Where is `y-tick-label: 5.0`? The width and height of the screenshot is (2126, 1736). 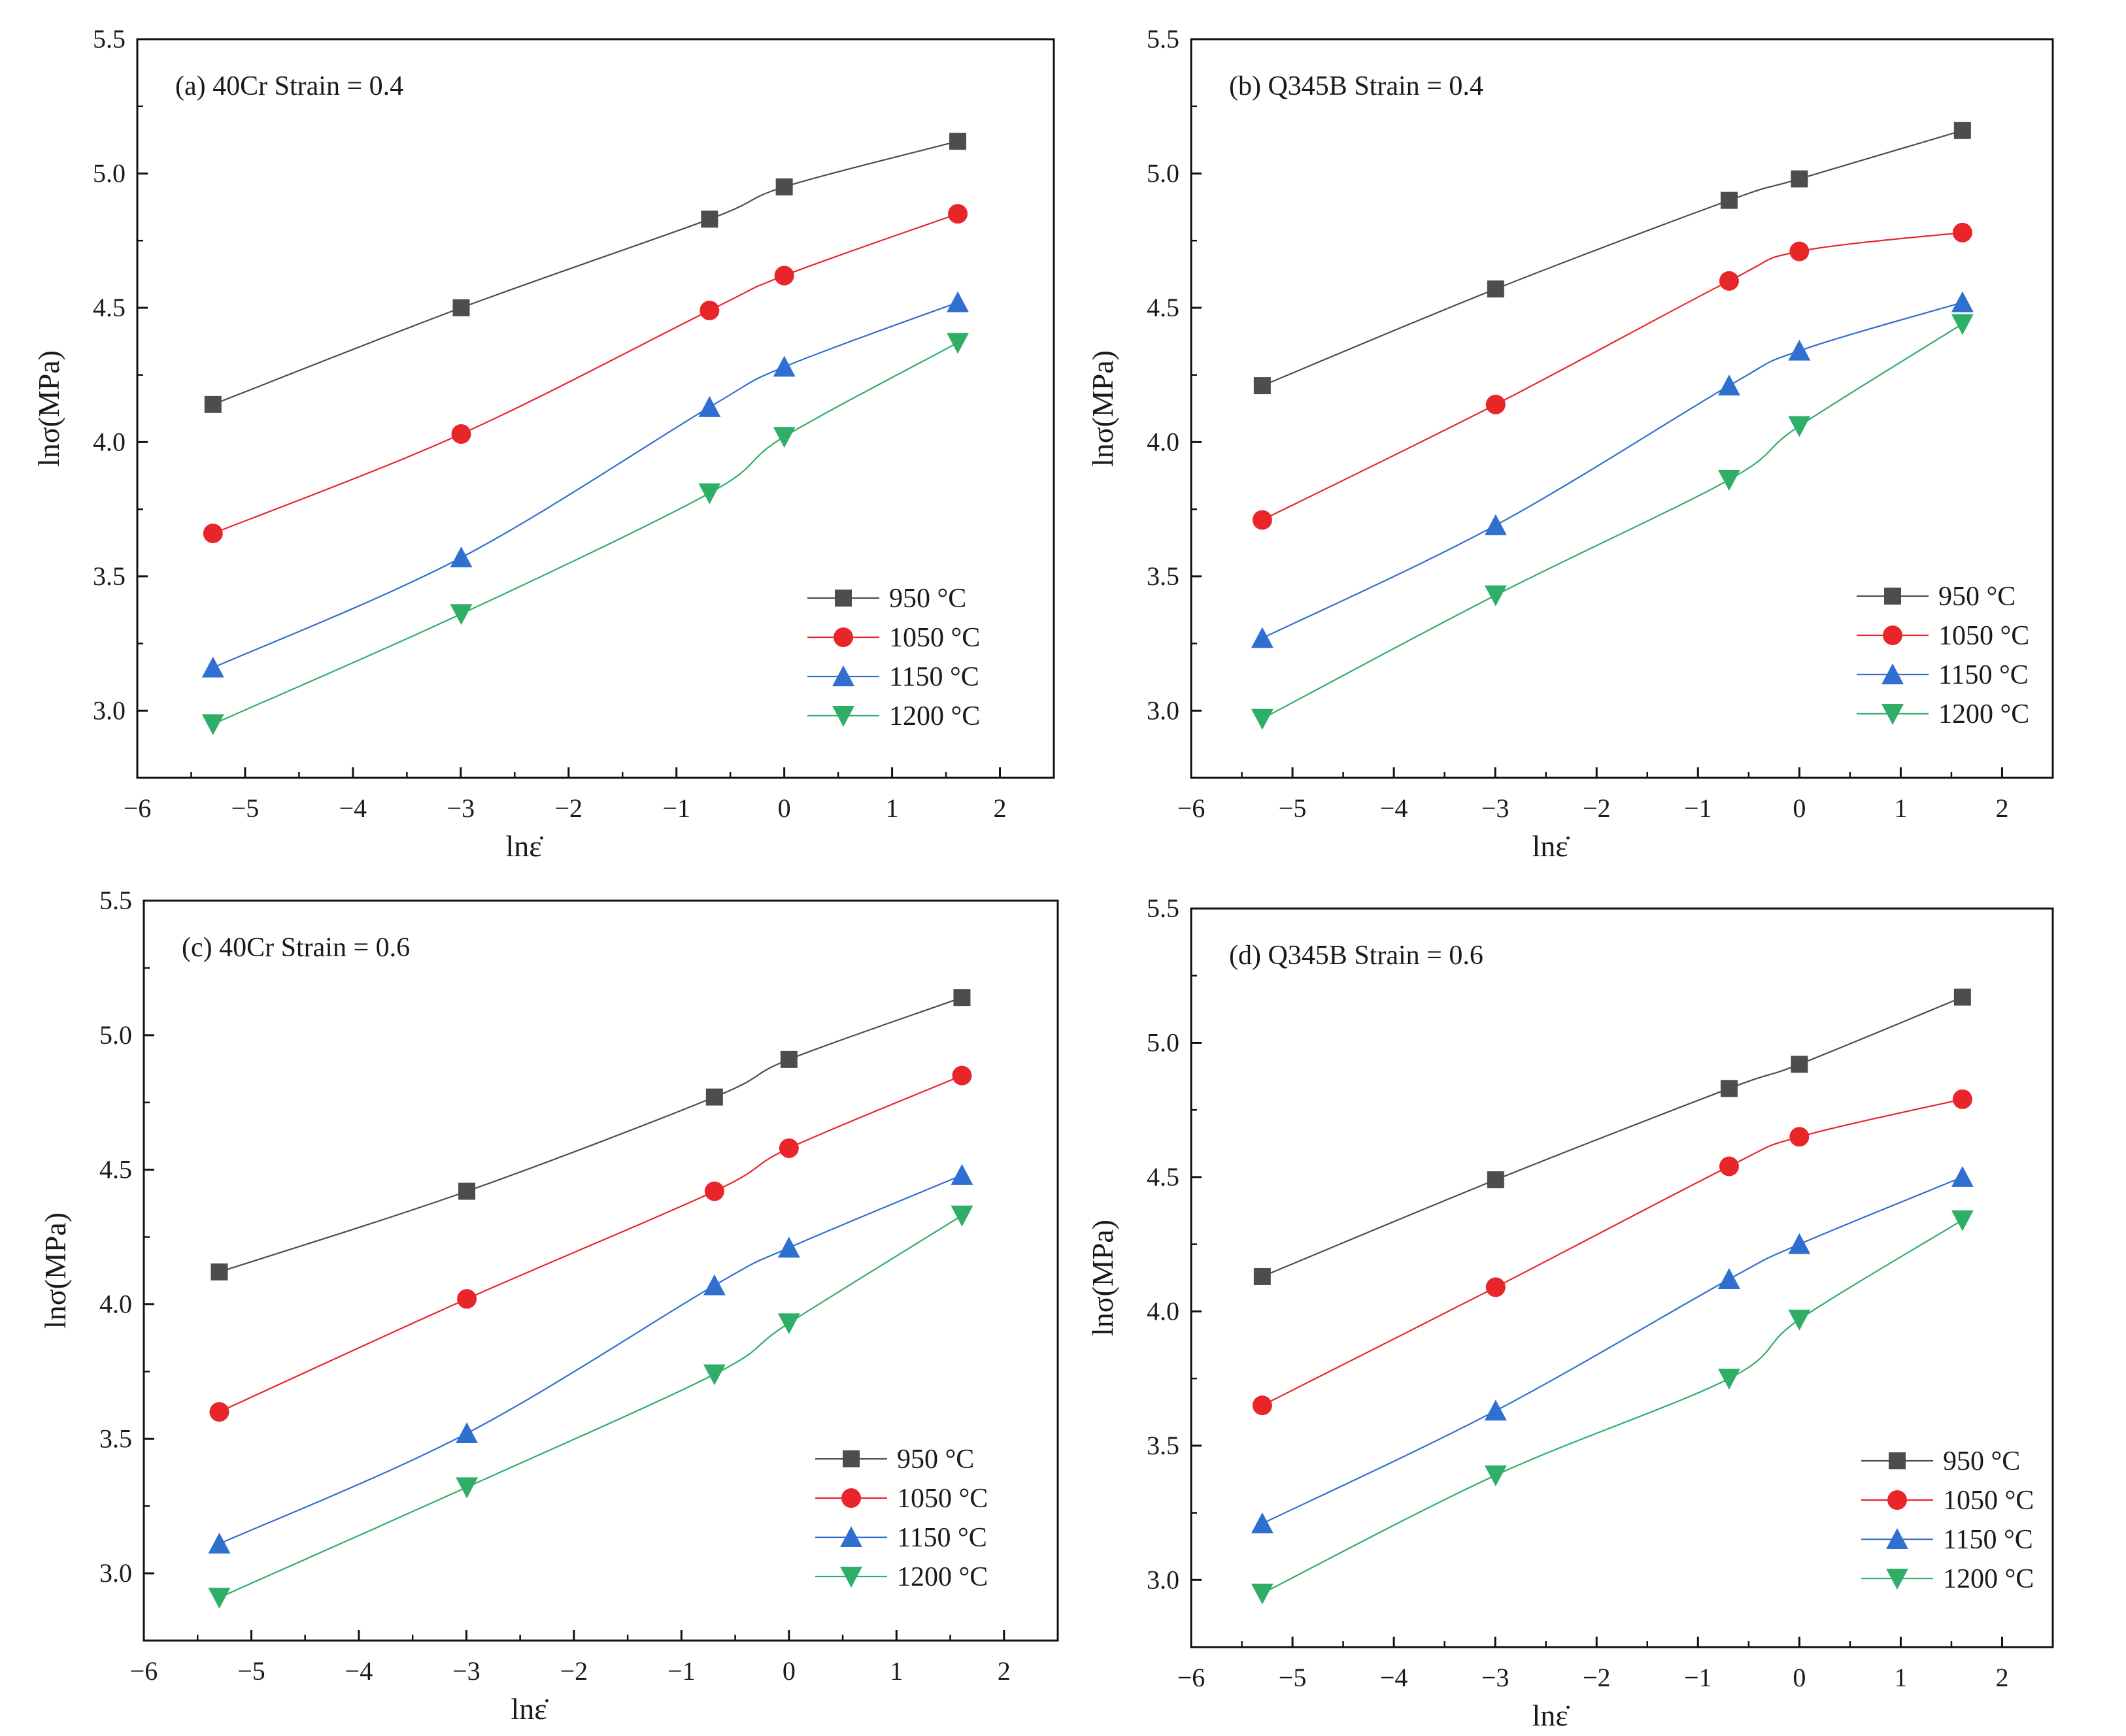
y-tick-label: 5.0 is located at coordinates (1163, 173).